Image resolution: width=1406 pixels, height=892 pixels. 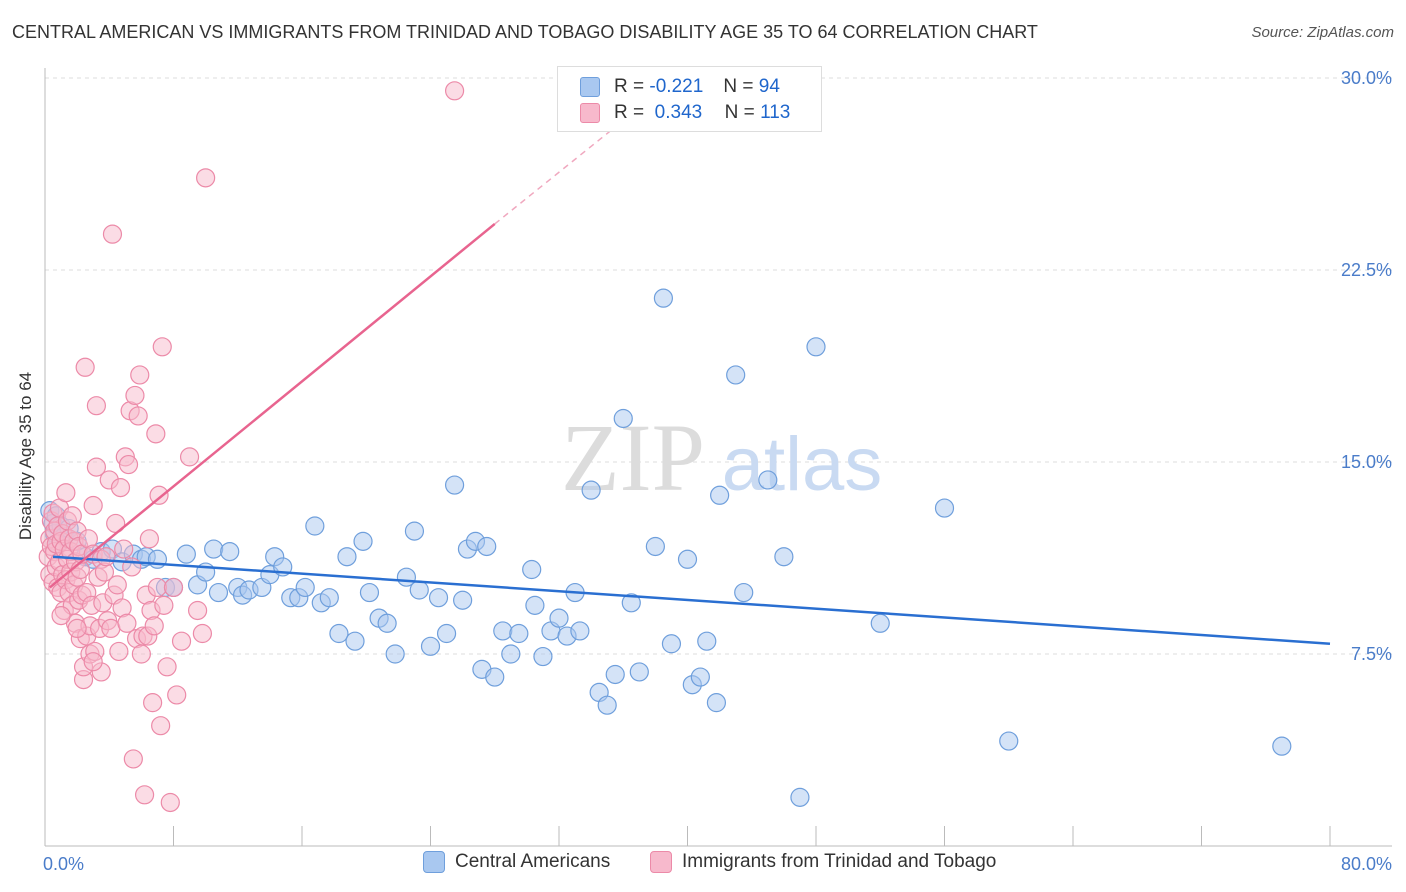 I want to click on legend-item-trinidad-tobago: Immigrants from Trinidad and Tobago, so click(x=823, y=862).